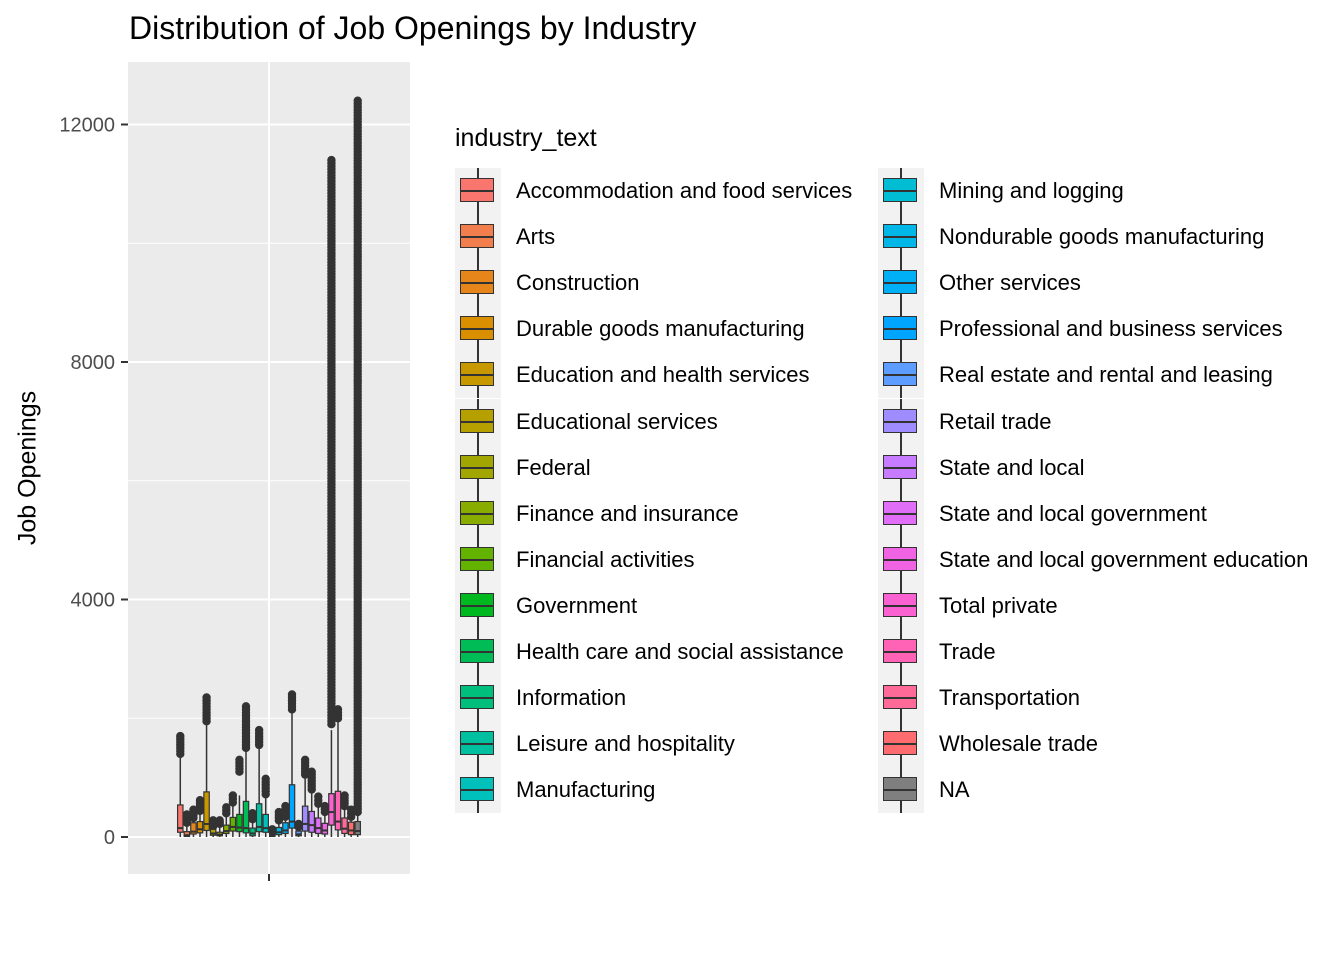 Image resolution: width=1344 pixels, height=960 pixels. I want to click on legend-label: State and local government, so click(1073, 513).